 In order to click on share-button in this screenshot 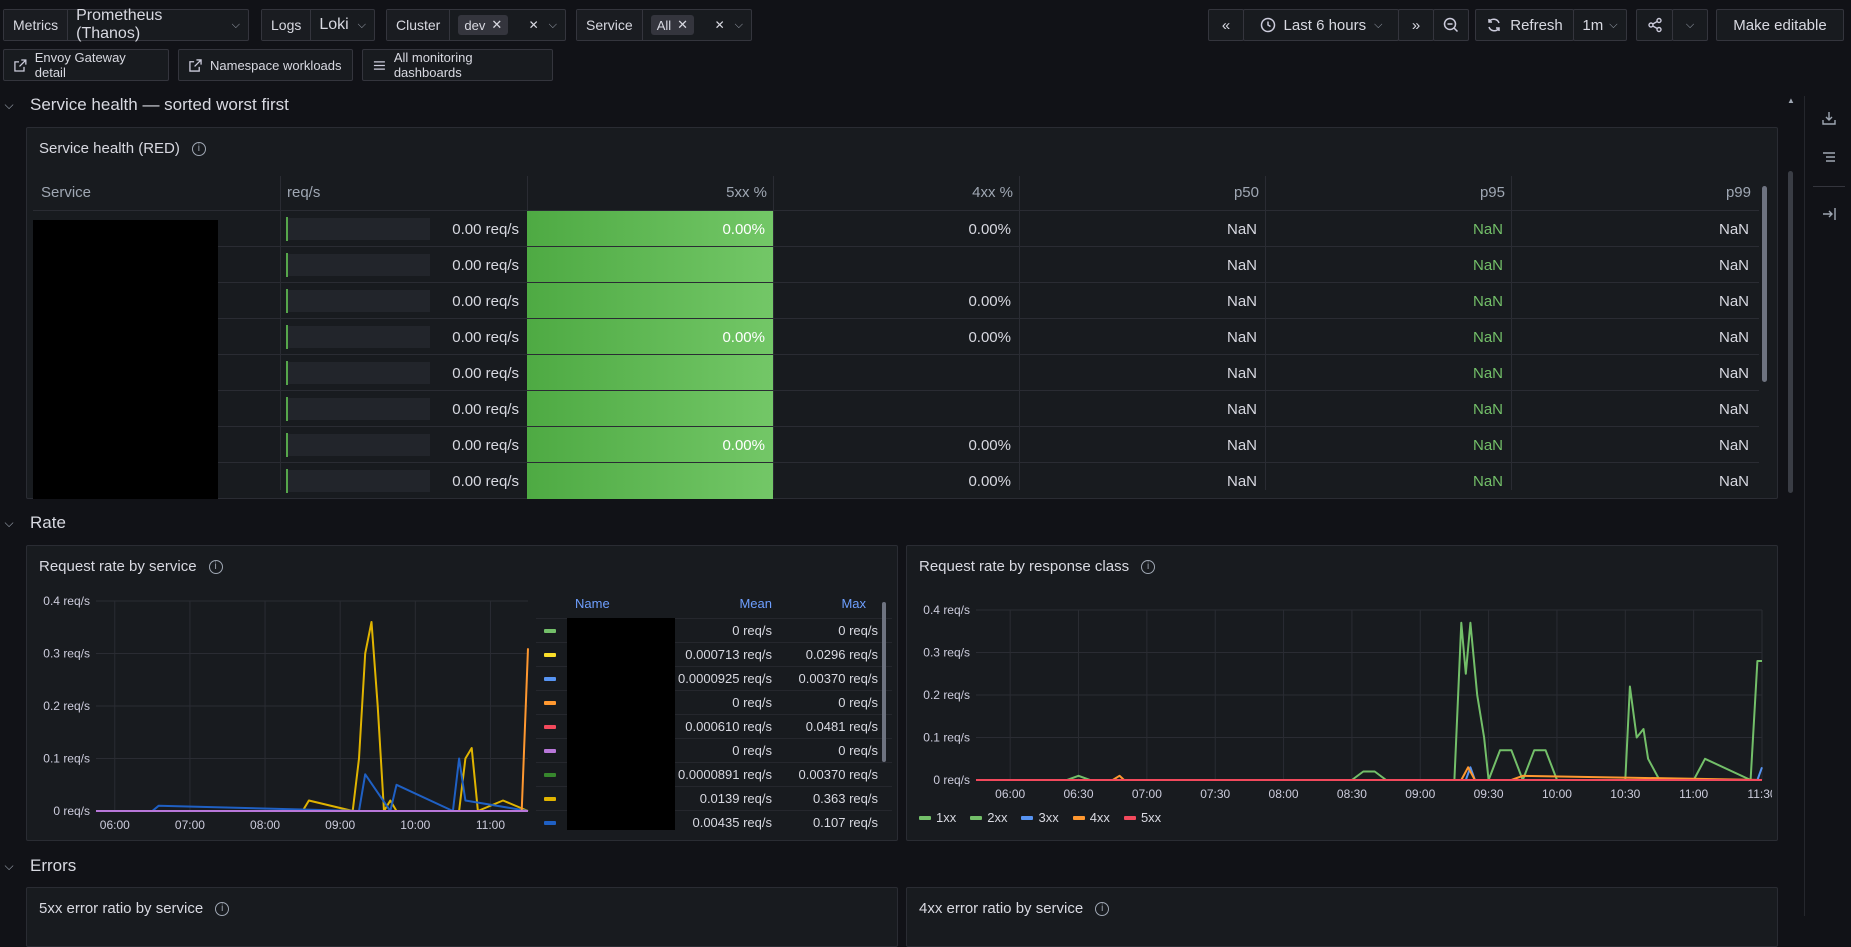, I will do `click(1654, 25)`.